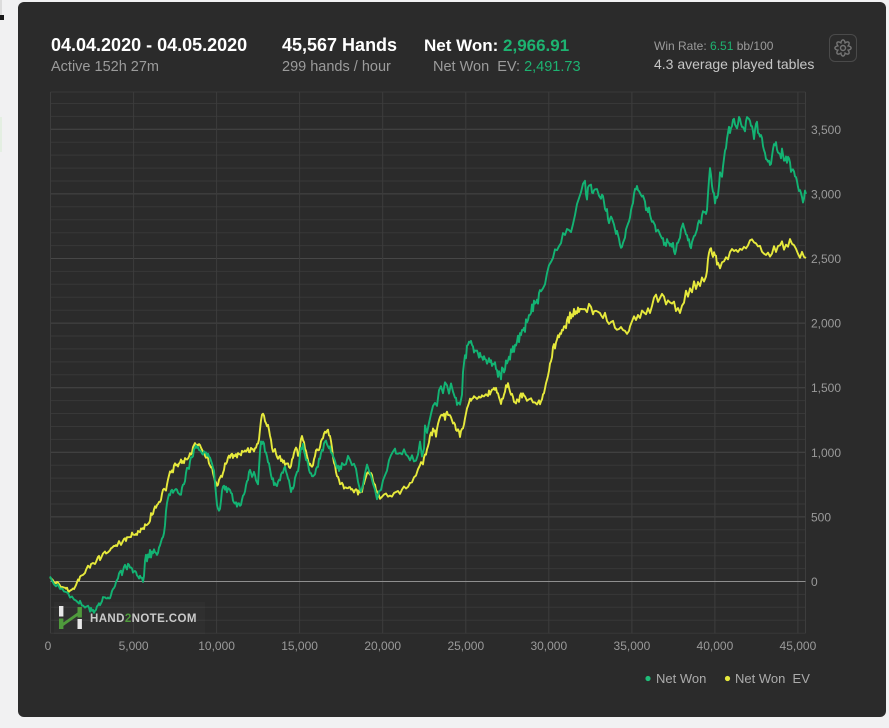 The width and height of the screenshot is (889, 728). What do you see at coordinates (548, 646) in the screenshot?
I see `svg-text: 30,000` at bounding box center [548, 646].